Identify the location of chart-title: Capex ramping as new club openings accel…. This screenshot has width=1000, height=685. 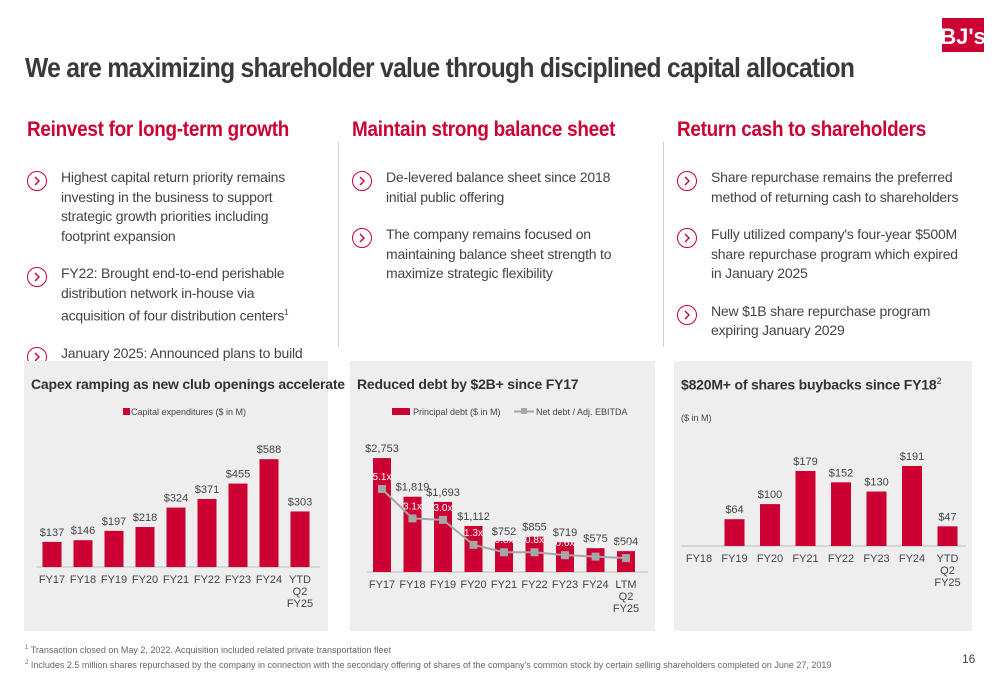
(188, 384).